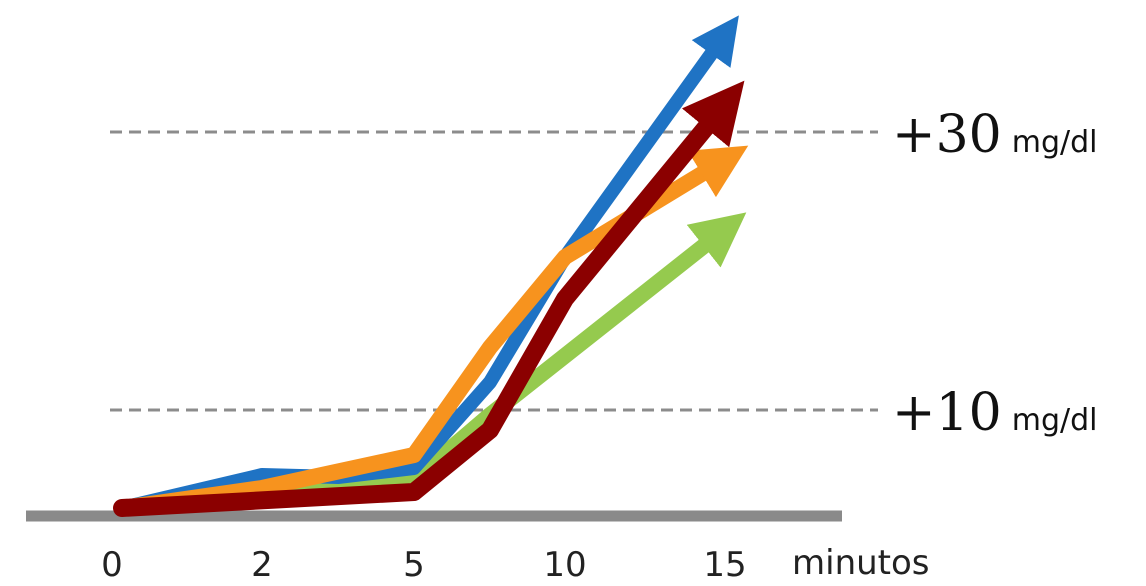  Describe the element at coordinates (995, 274) in the screenshot. I see `reference-labels: +10 mg/dl +30 mg/dl` at that location.